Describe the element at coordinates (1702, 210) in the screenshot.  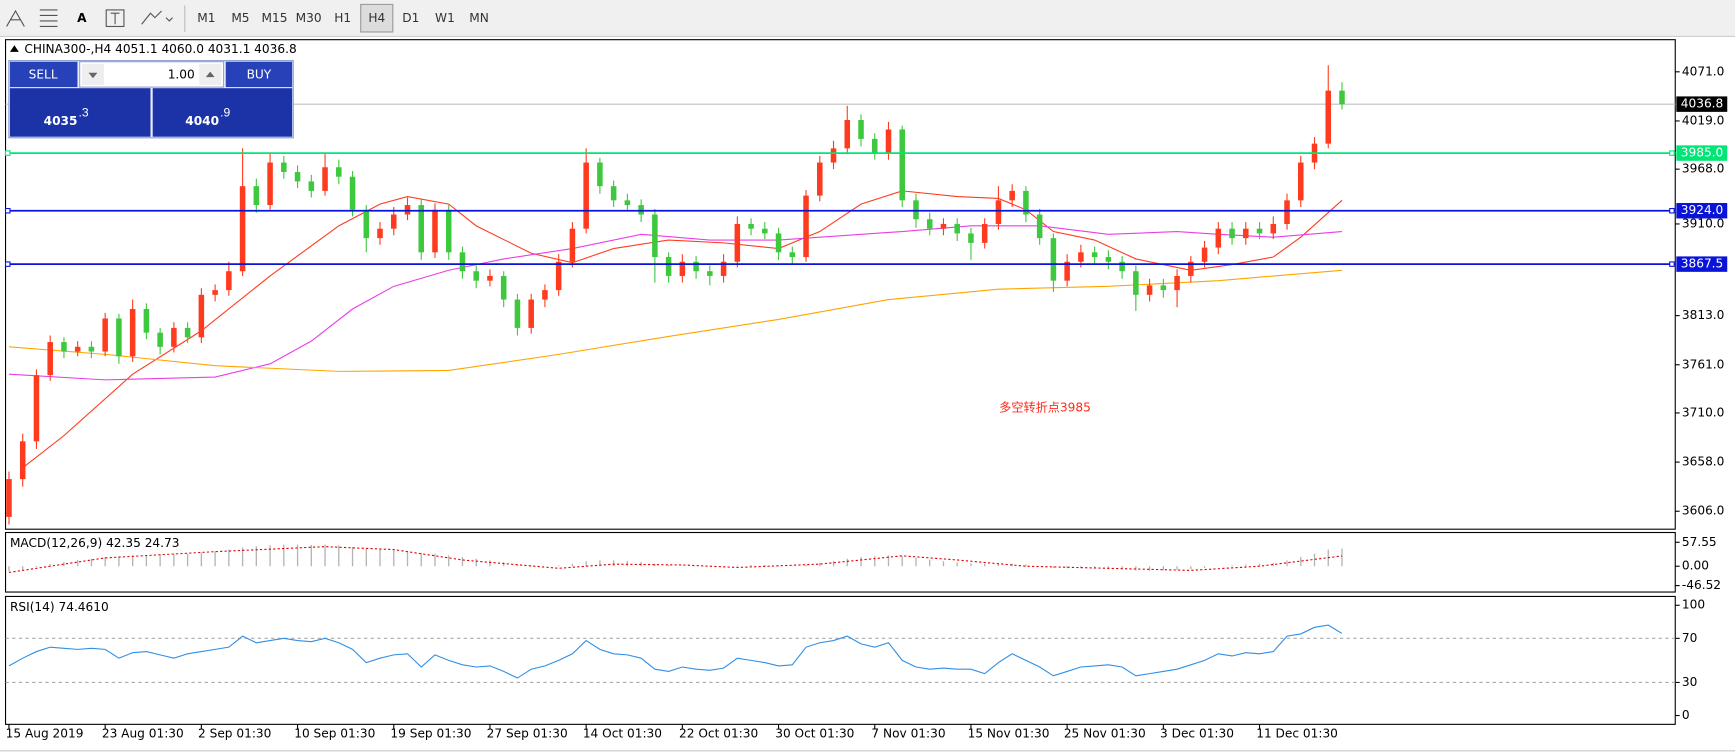
I see `level-label: 3924.0` at that location.